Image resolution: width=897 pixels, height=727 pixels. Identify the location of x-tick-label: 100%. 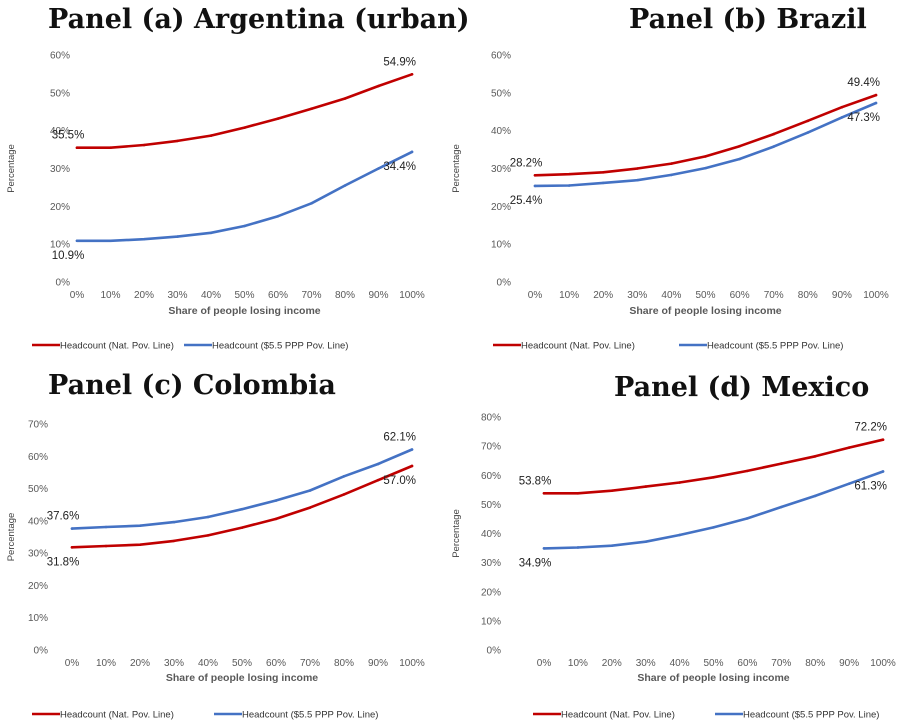
(876, 295).